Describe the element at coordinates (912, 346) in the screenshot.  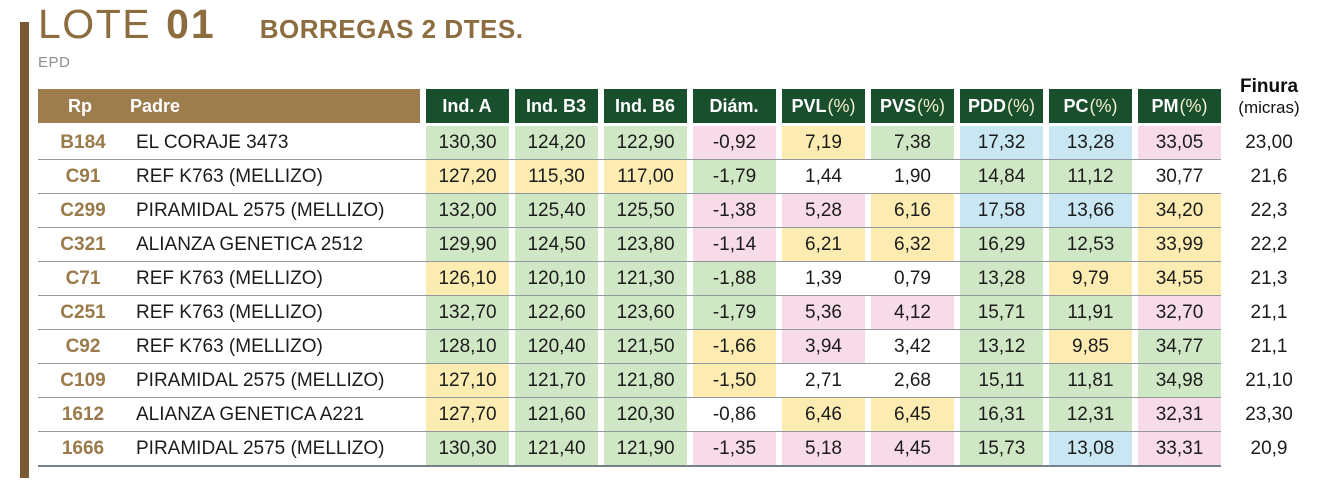
I see `value-cell: 3,42` at that location.